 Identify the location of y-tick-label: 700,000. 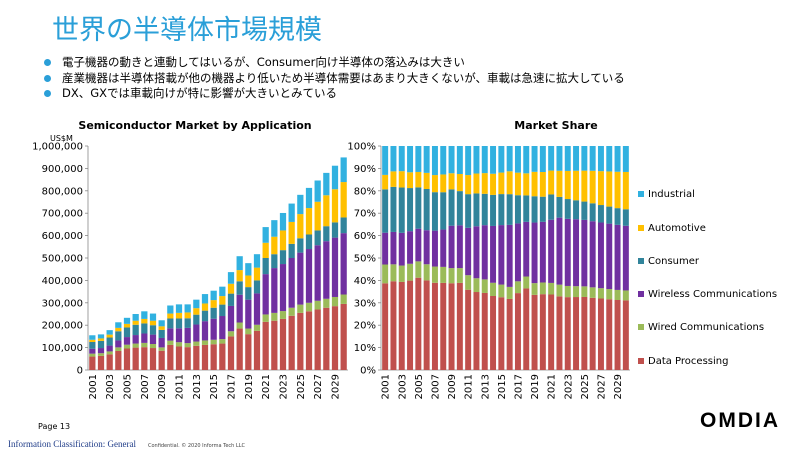
(62, 214).